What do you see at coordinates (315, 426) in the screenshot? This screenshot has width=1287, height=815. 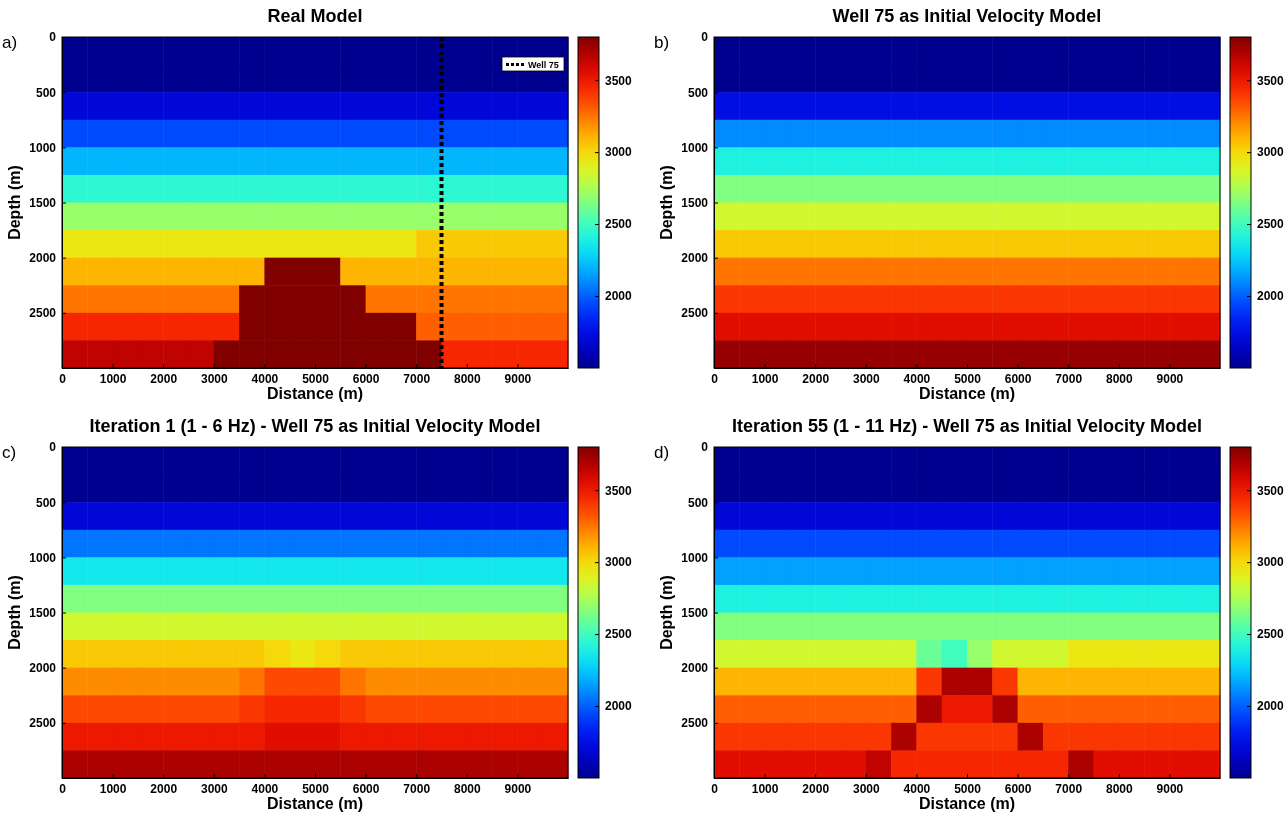 I see `chart-title: Iteration 1 (1 - 6 Hz) - Well 75 as Initial Velocity Model` at bounding box center [315, 426].